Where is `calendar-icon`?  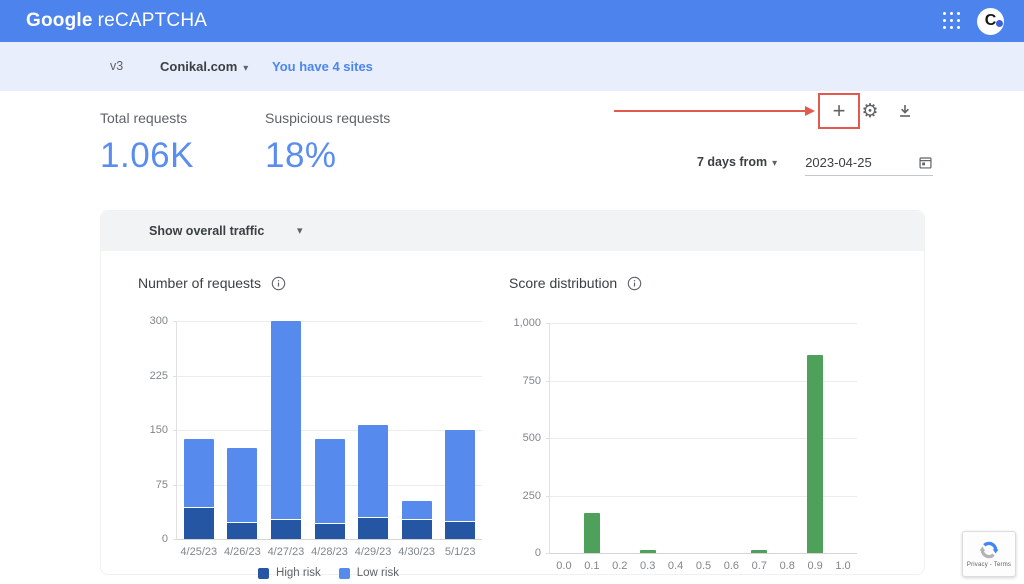 calendar-icon is located at coordinates (925, 162).